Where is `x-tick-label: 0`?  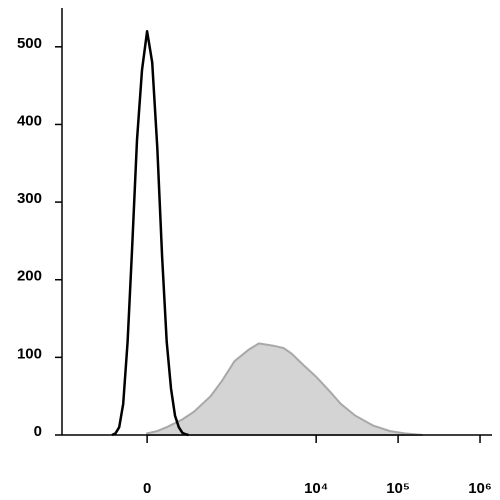 x-tick-label: 0 is located at coordinates (147, 488).